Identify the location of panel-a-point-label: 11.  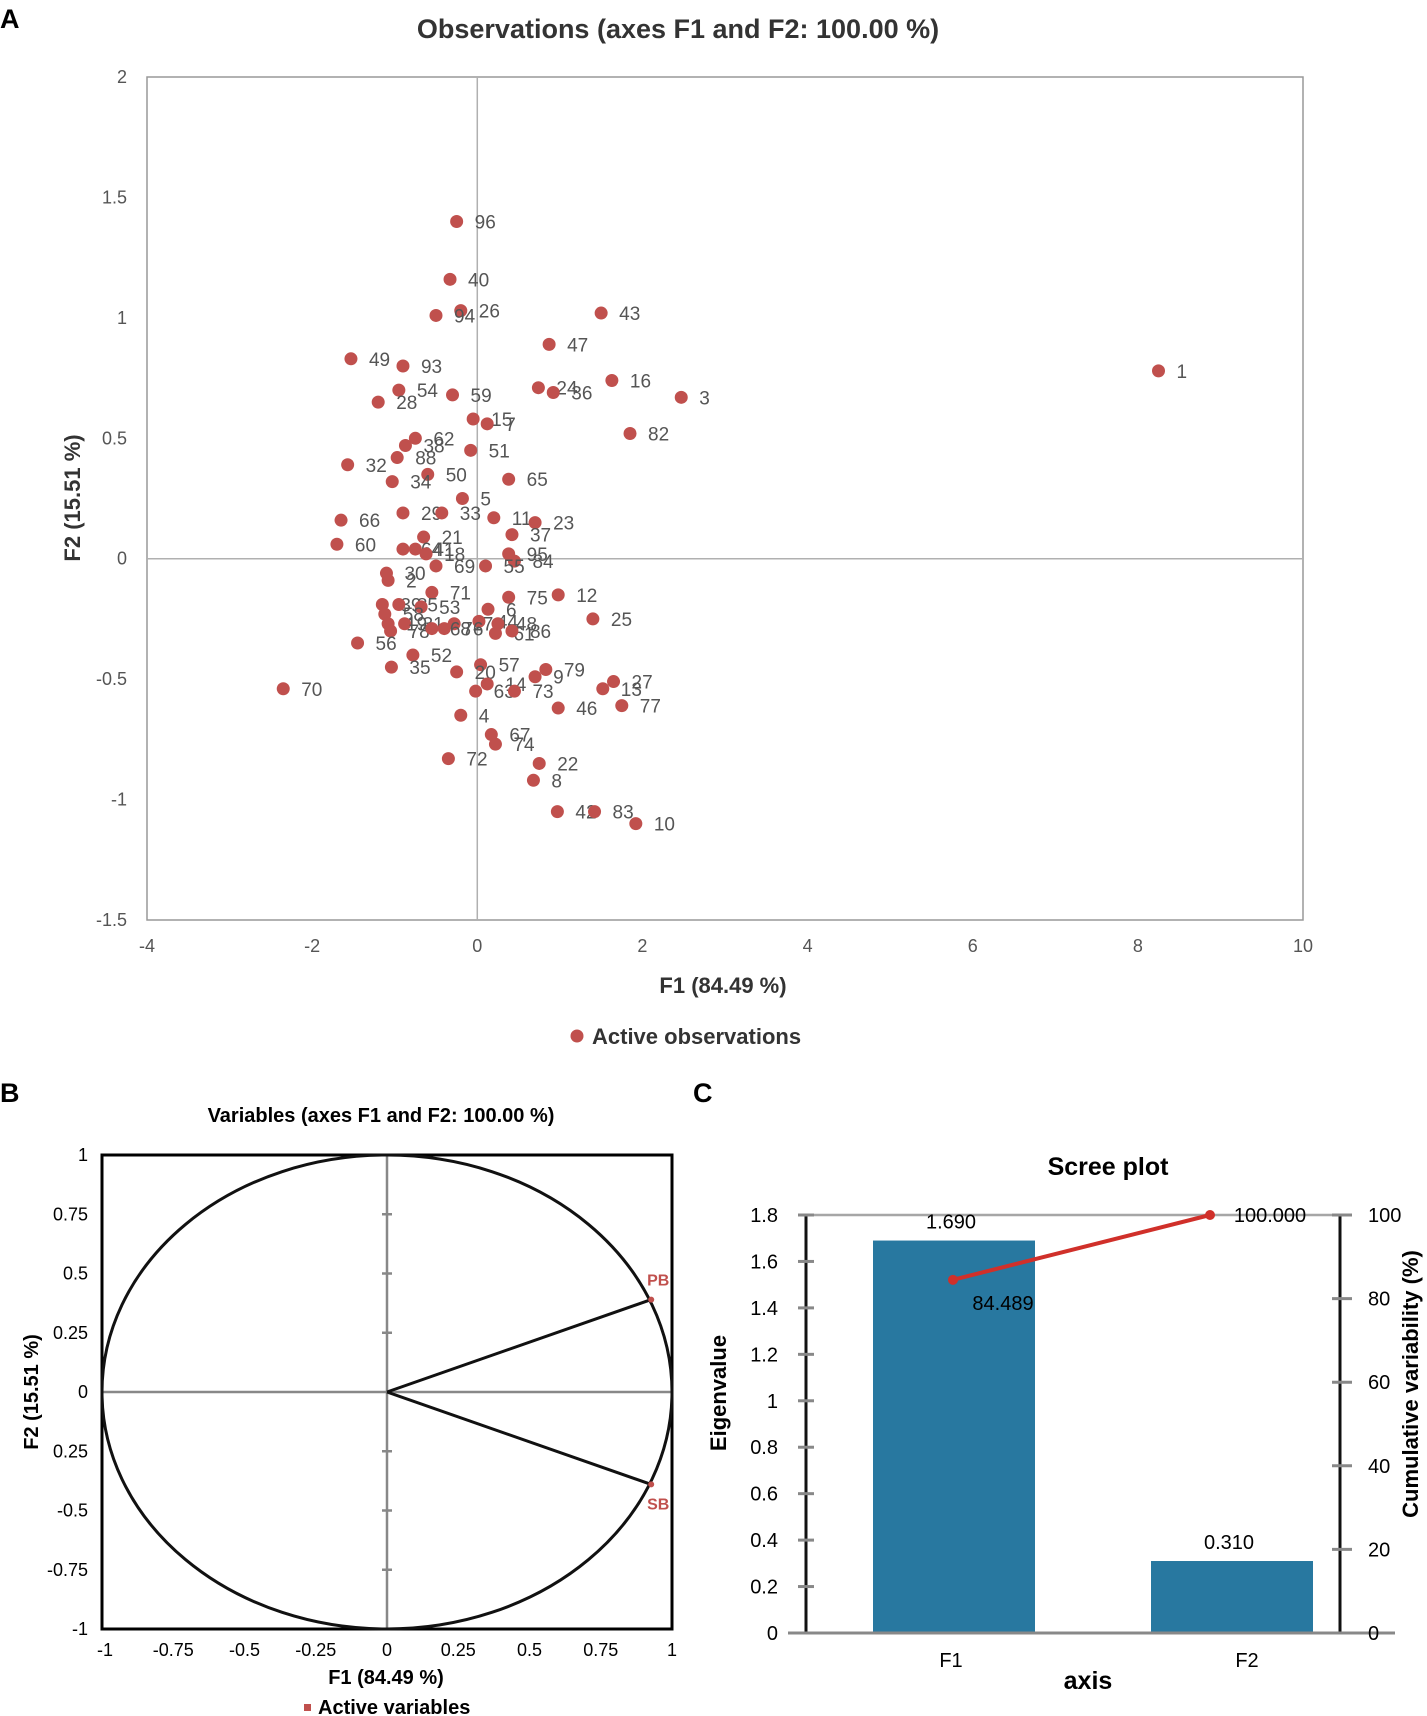
(522, 519).